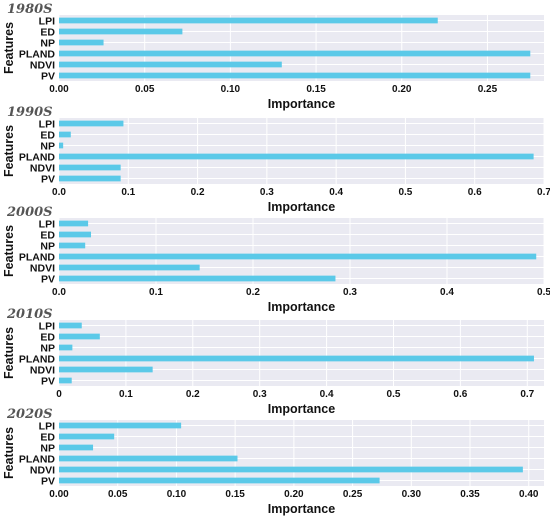 This screenshot has width=550, height=521. What do you see at coordinates (529, 494) in the screenshot?
I see `x-tick-label: 0.40` at bounding box center [529, 494].